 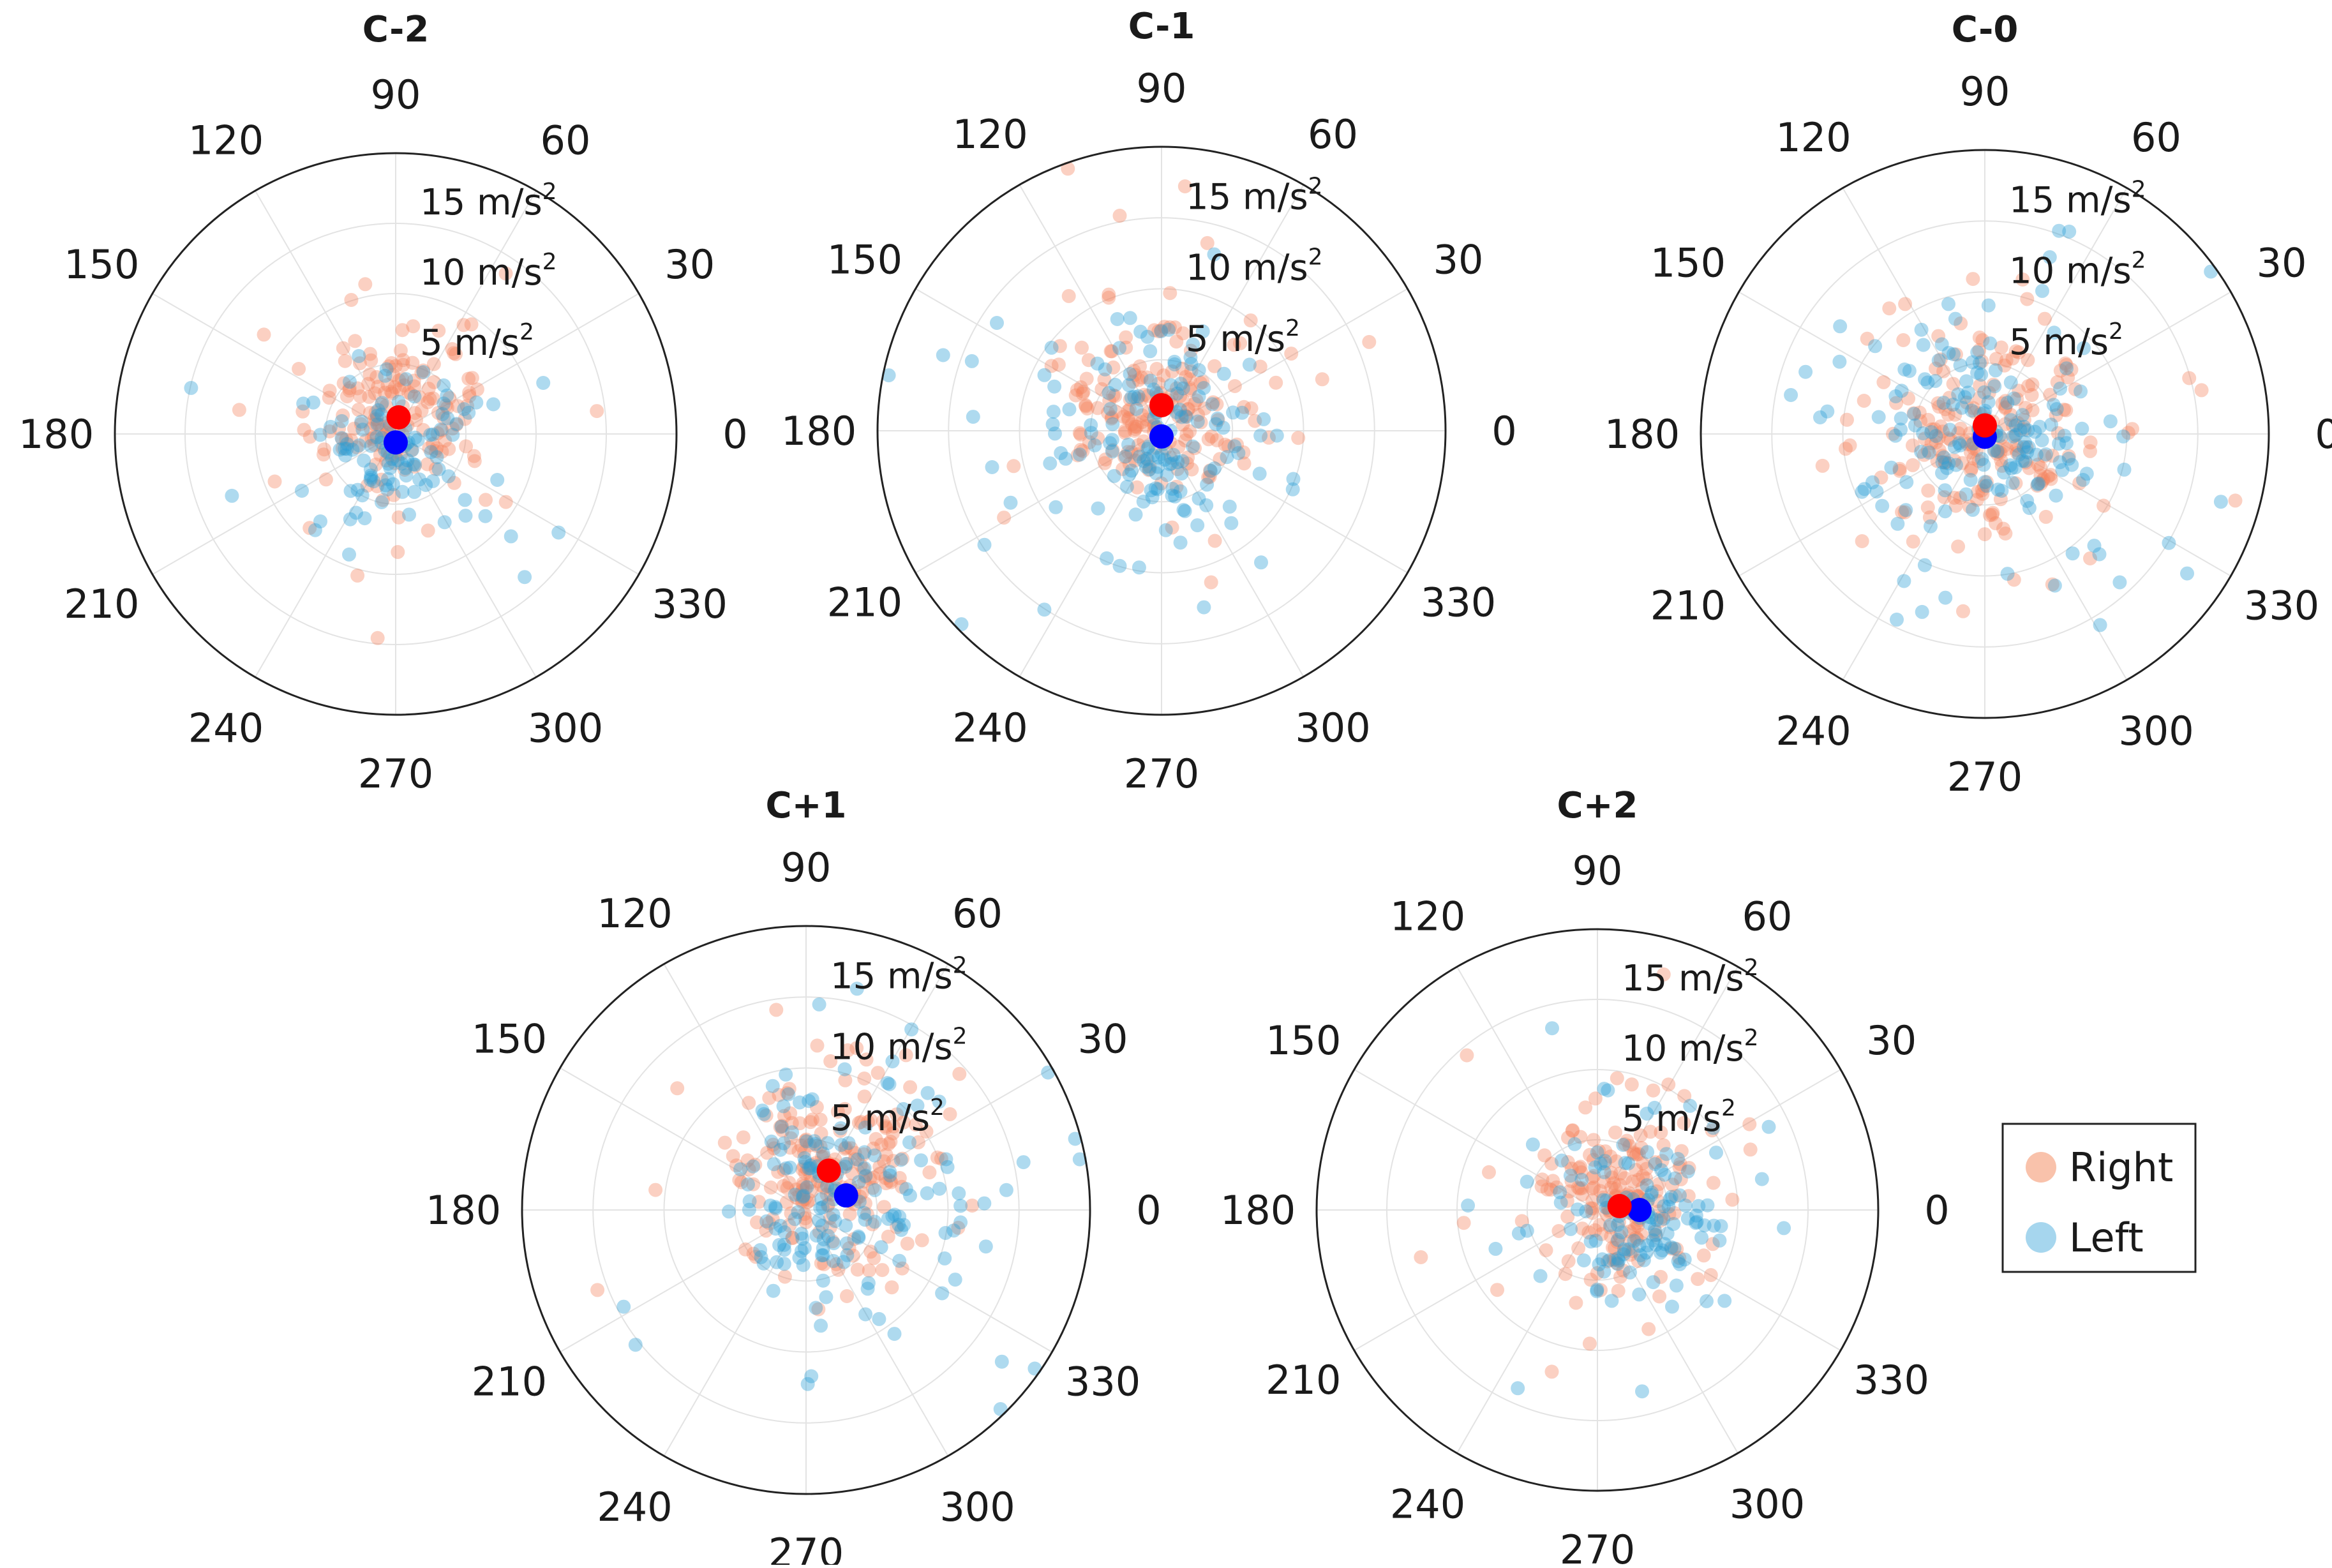 I want to click on angle-tick-label: 210, so click(x=1688, y=606).